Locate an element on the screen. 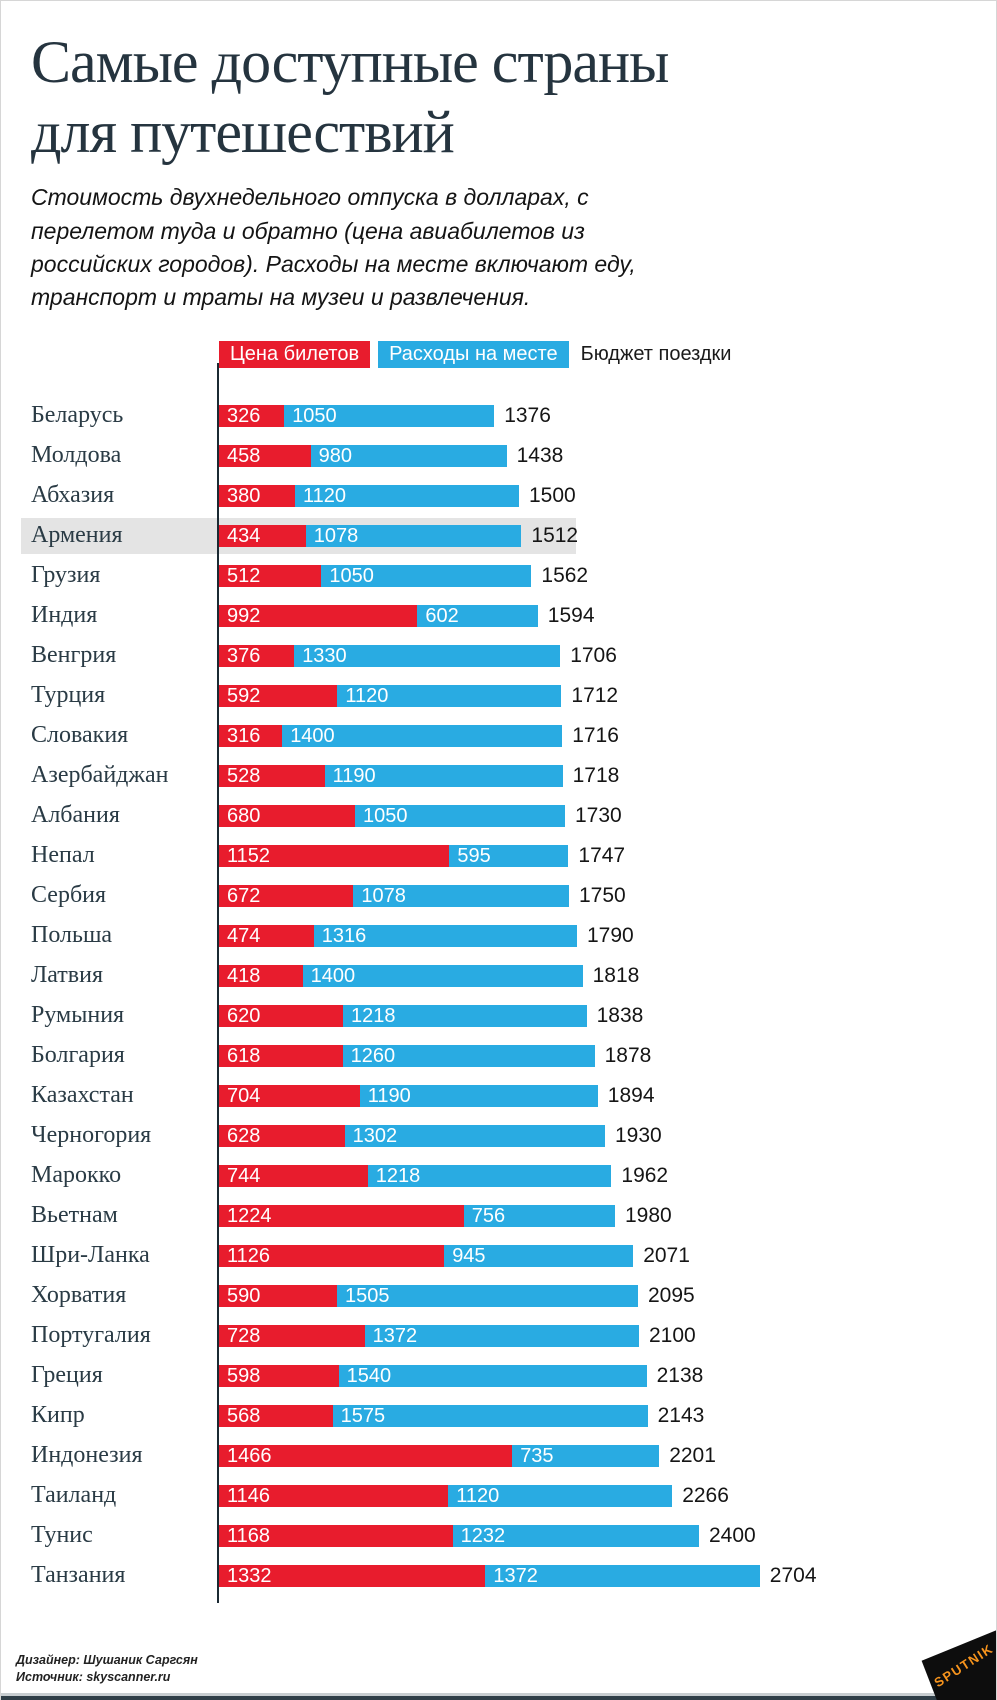  total-value: 1500 is located at coordinates (552, 495).